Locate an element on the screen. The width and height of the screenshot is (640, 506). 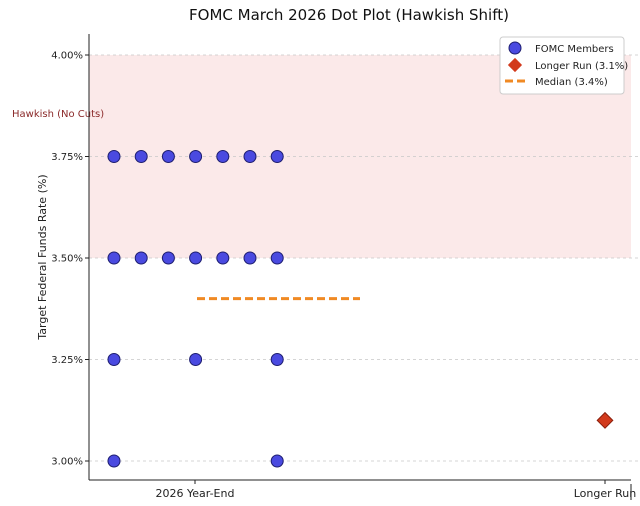
x-tick-label: Longer Run is located at coordinates (605, 493).